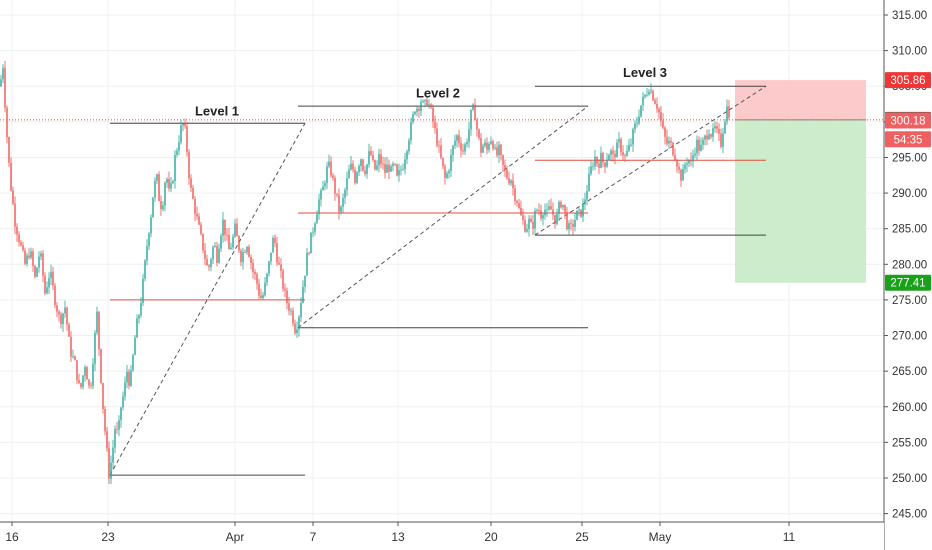 This screenshot has width=932, height=550. What do you see at coordinates (217, 110) in the screenshot?
I see `level-label: Level 1` at bounding box center [217, 110].